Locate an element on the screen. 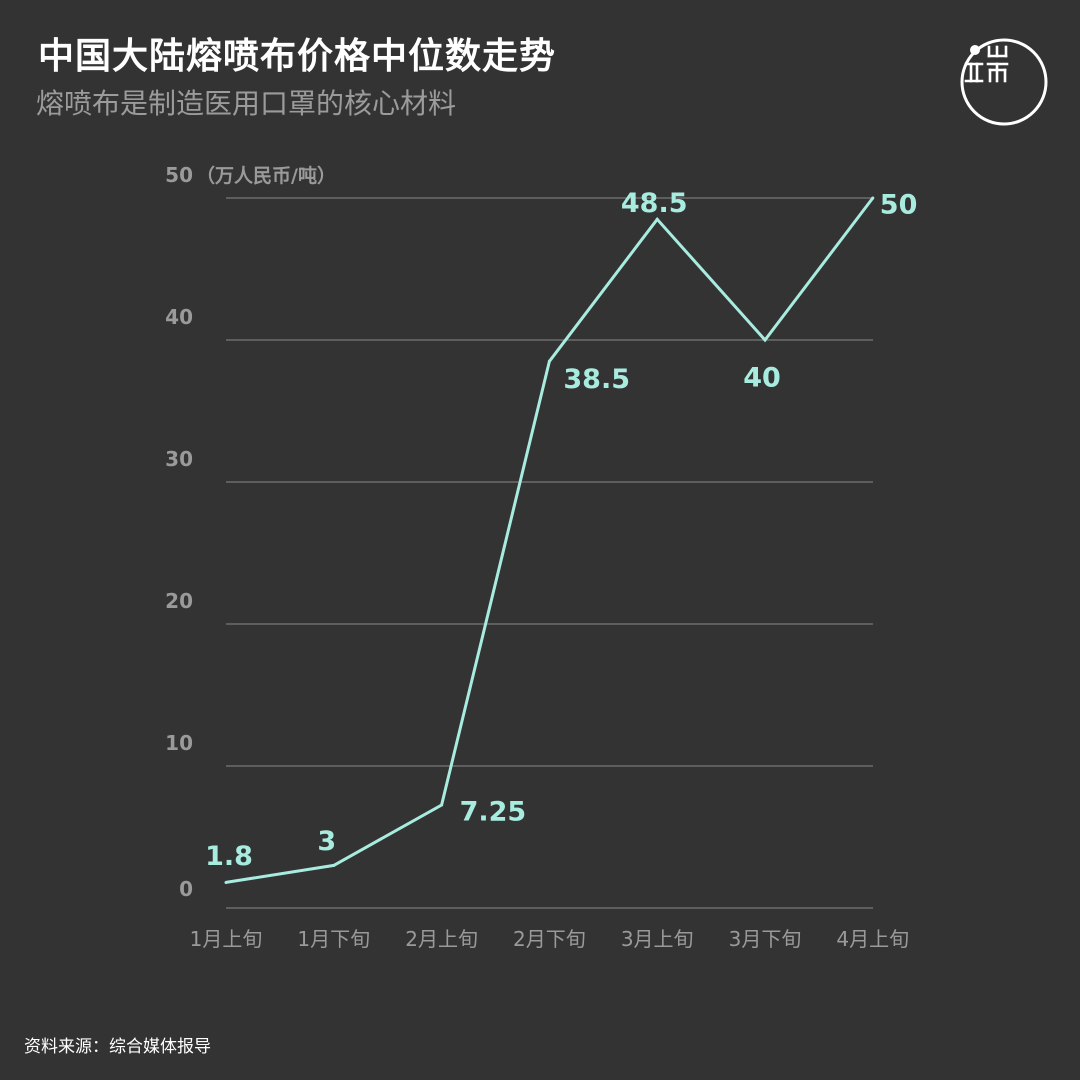 This screenshot has width=1080, height=1080. data-label: 40 is located at coordinates (762, 378).